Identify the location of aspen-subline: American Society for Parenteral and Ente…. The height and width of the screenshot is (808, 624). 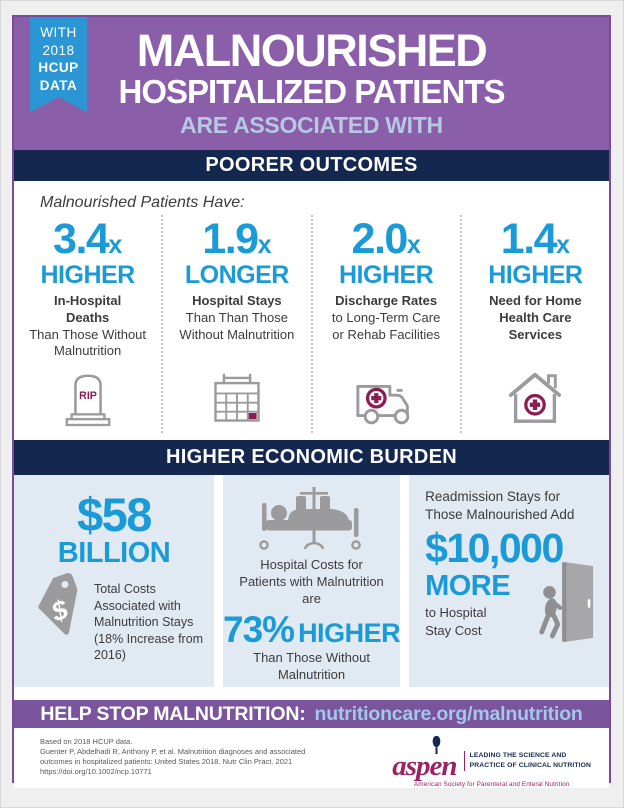
(491, 785).